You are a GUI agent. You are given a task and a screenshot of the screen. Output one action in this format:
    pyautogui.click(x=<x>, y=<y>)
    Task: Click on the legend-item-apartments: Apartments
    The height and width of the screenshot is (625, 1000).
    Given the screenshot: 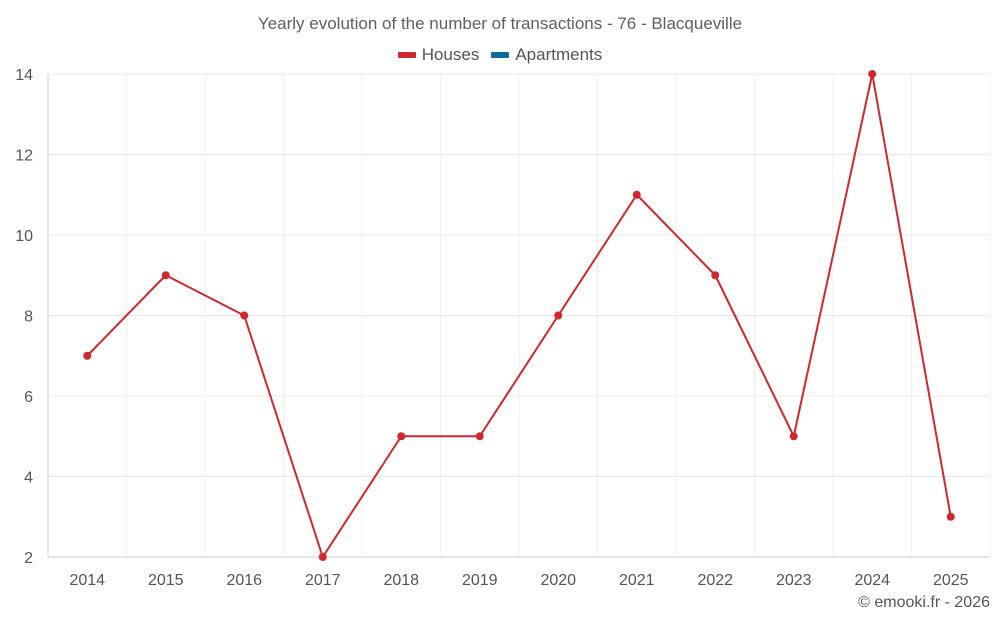 What is the action you would take?
    pyautogui.click(x=546, y=55)
    